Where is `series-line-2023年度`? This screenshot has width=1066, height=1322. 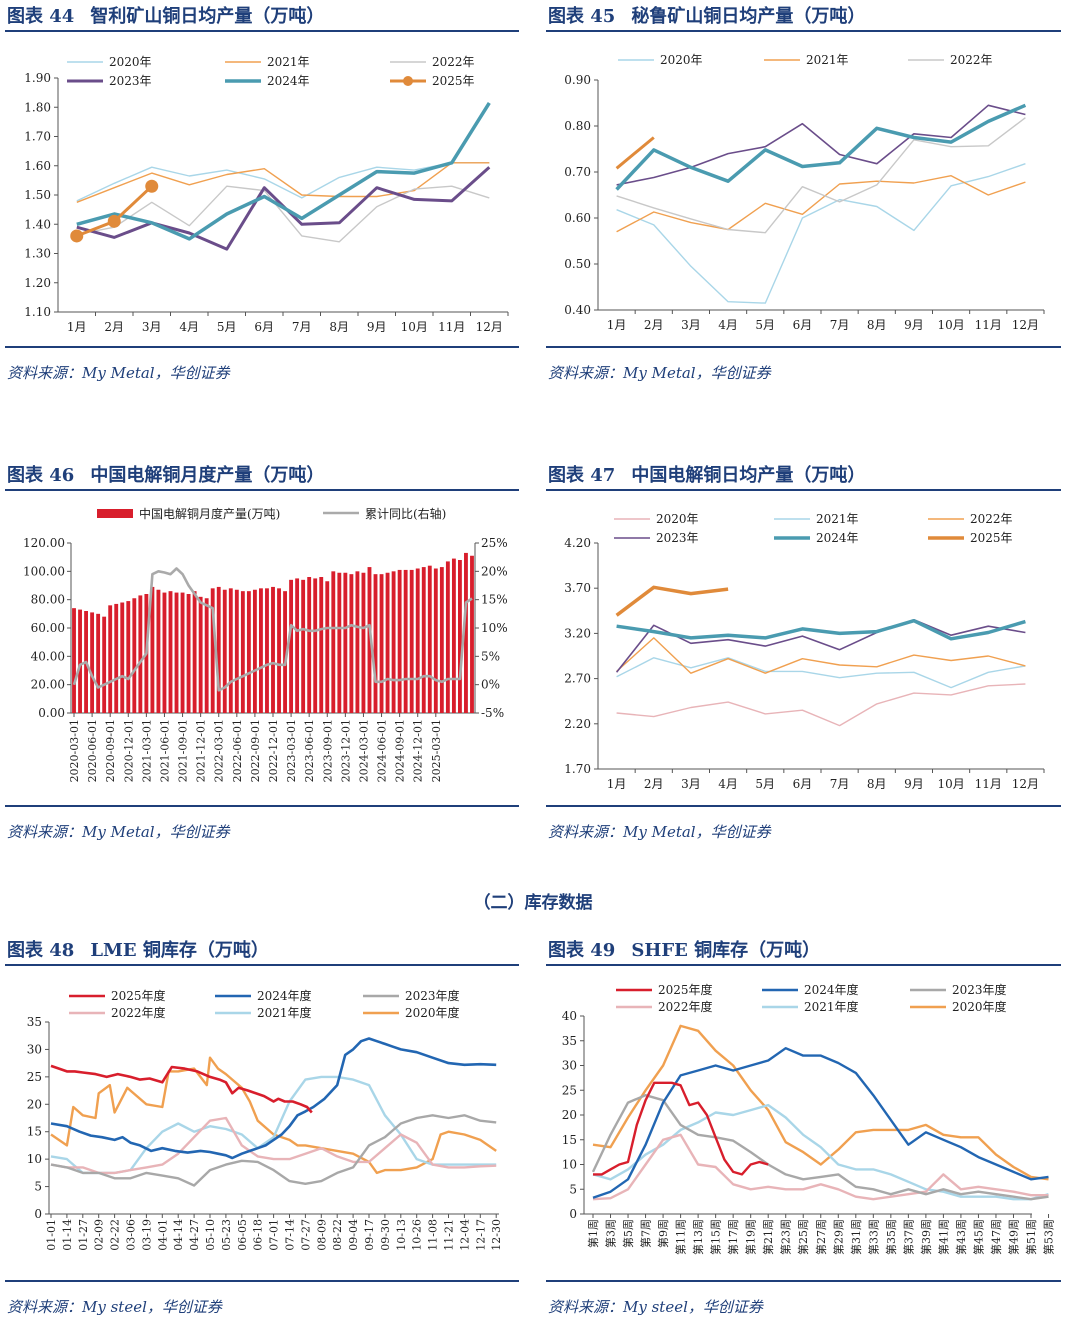
series-line-2023年度 is located at coordinates (273, 1150).